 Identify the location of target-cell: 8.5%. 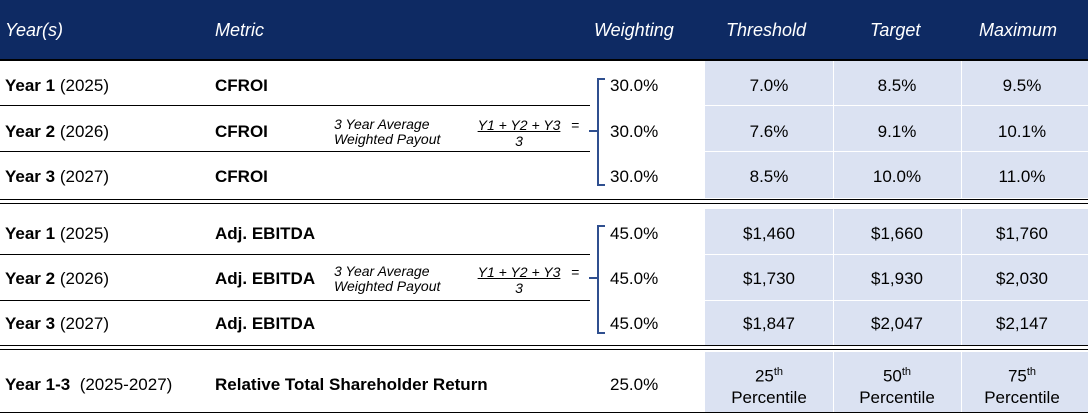
(897, 85).